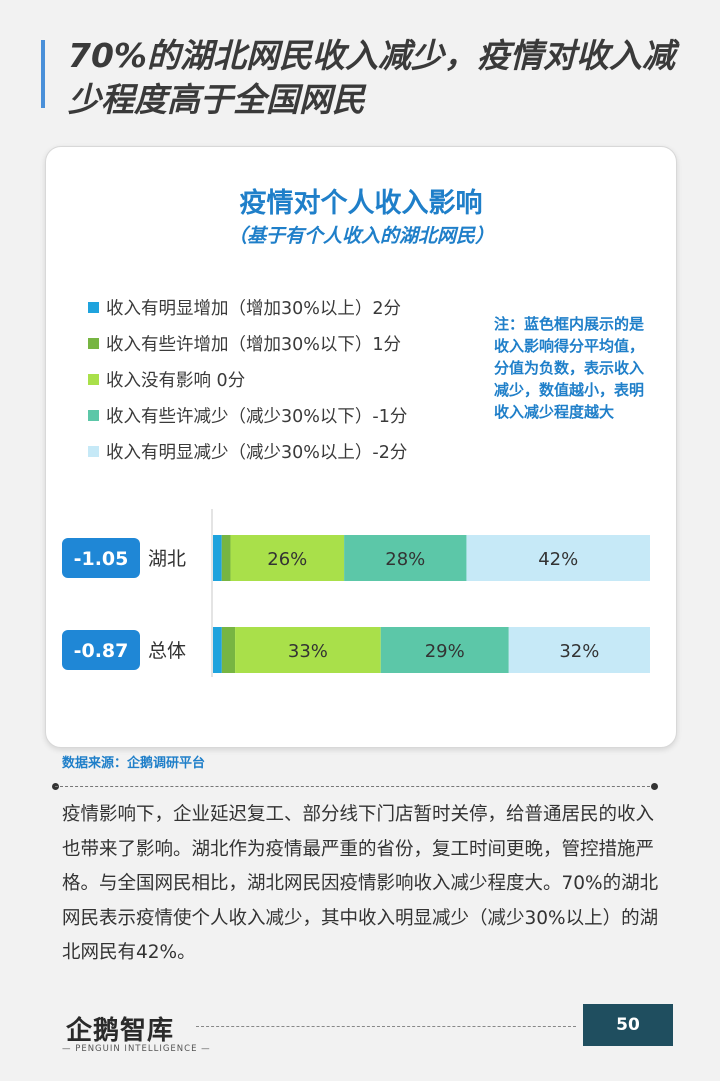  Describe the element at coordinates (257, 416) in the screenshot. I see `legend-label: 收入有些许减少（减少30%以下）-1分` at that location.